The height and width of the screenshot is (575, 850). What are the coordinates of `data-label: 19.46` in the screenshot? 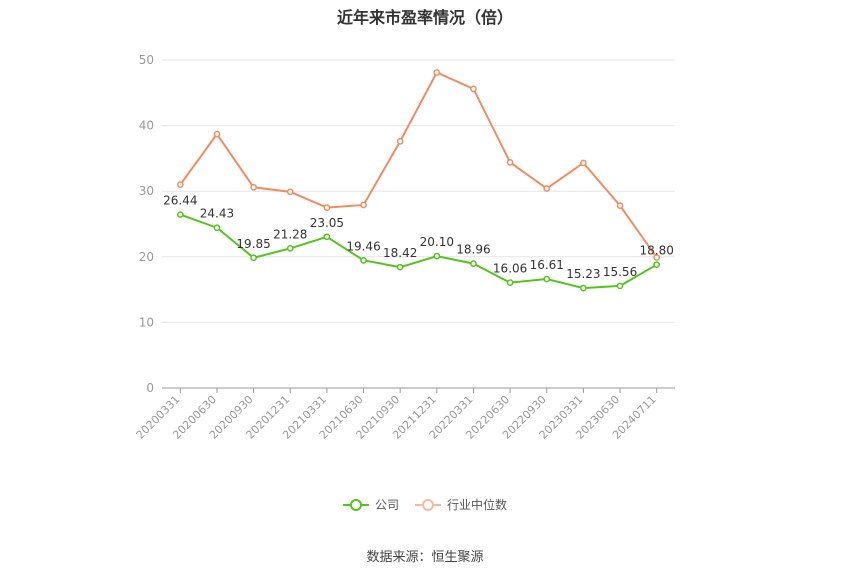 It's located at (363, 246).